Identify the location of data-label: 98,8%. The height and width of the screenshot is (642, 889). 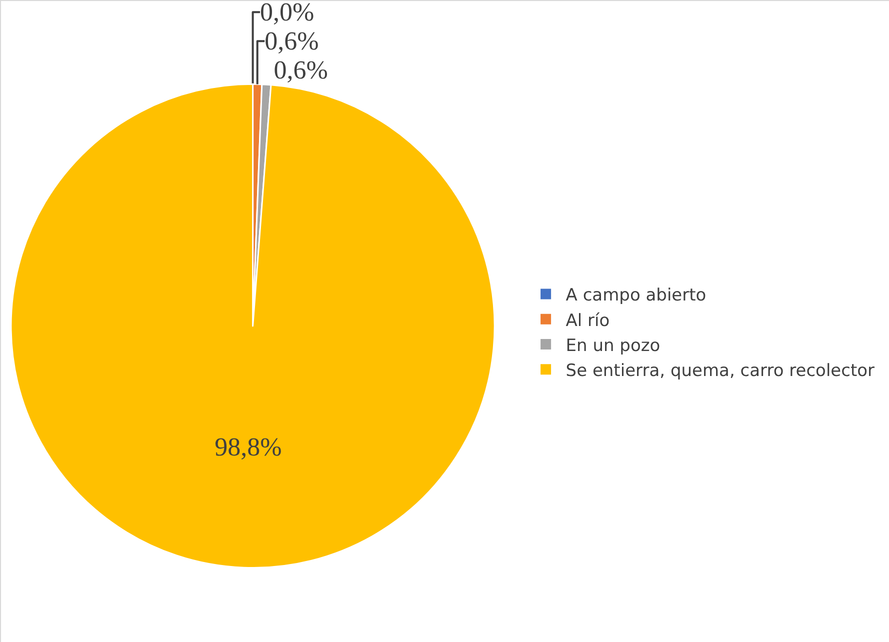
(248, 447).